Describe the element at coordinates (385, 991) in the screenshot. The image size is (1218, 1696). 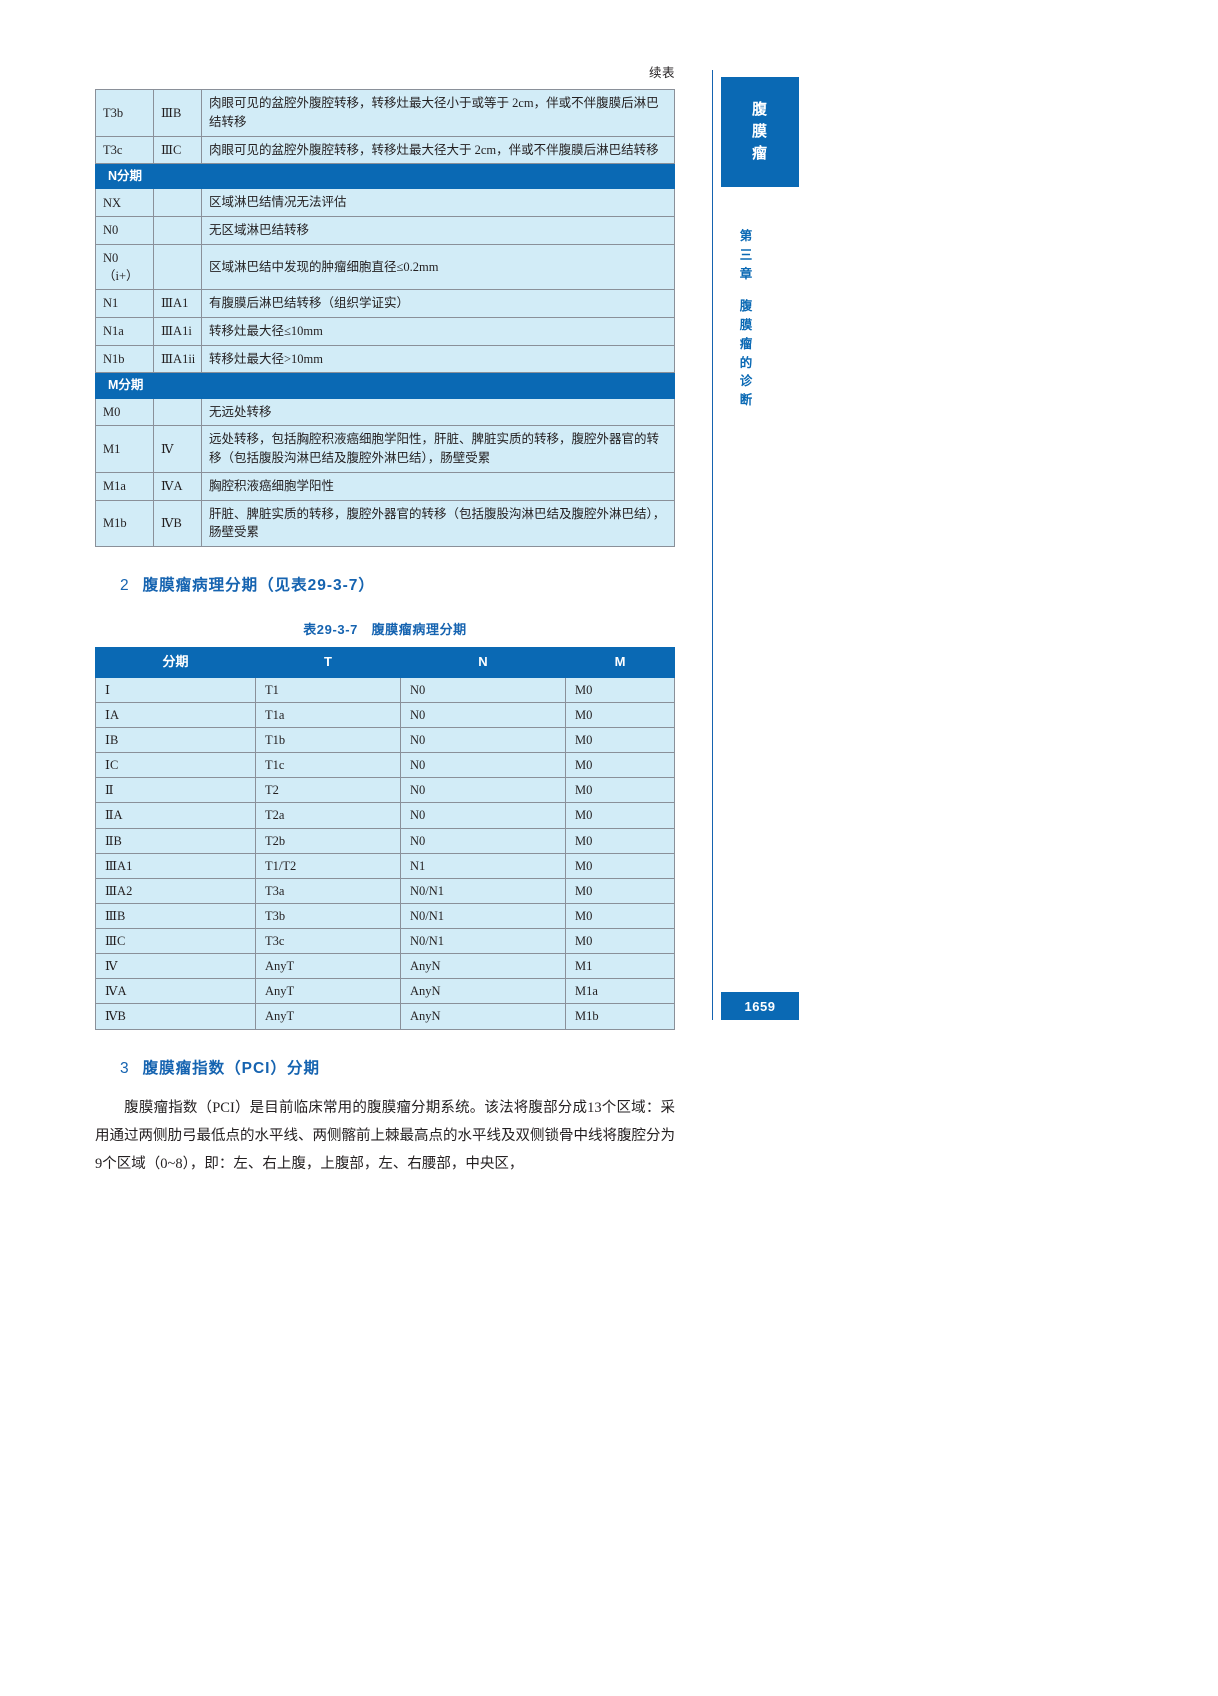
I see `table-row: ⅣA AnyT AnyN M1a` at that location.